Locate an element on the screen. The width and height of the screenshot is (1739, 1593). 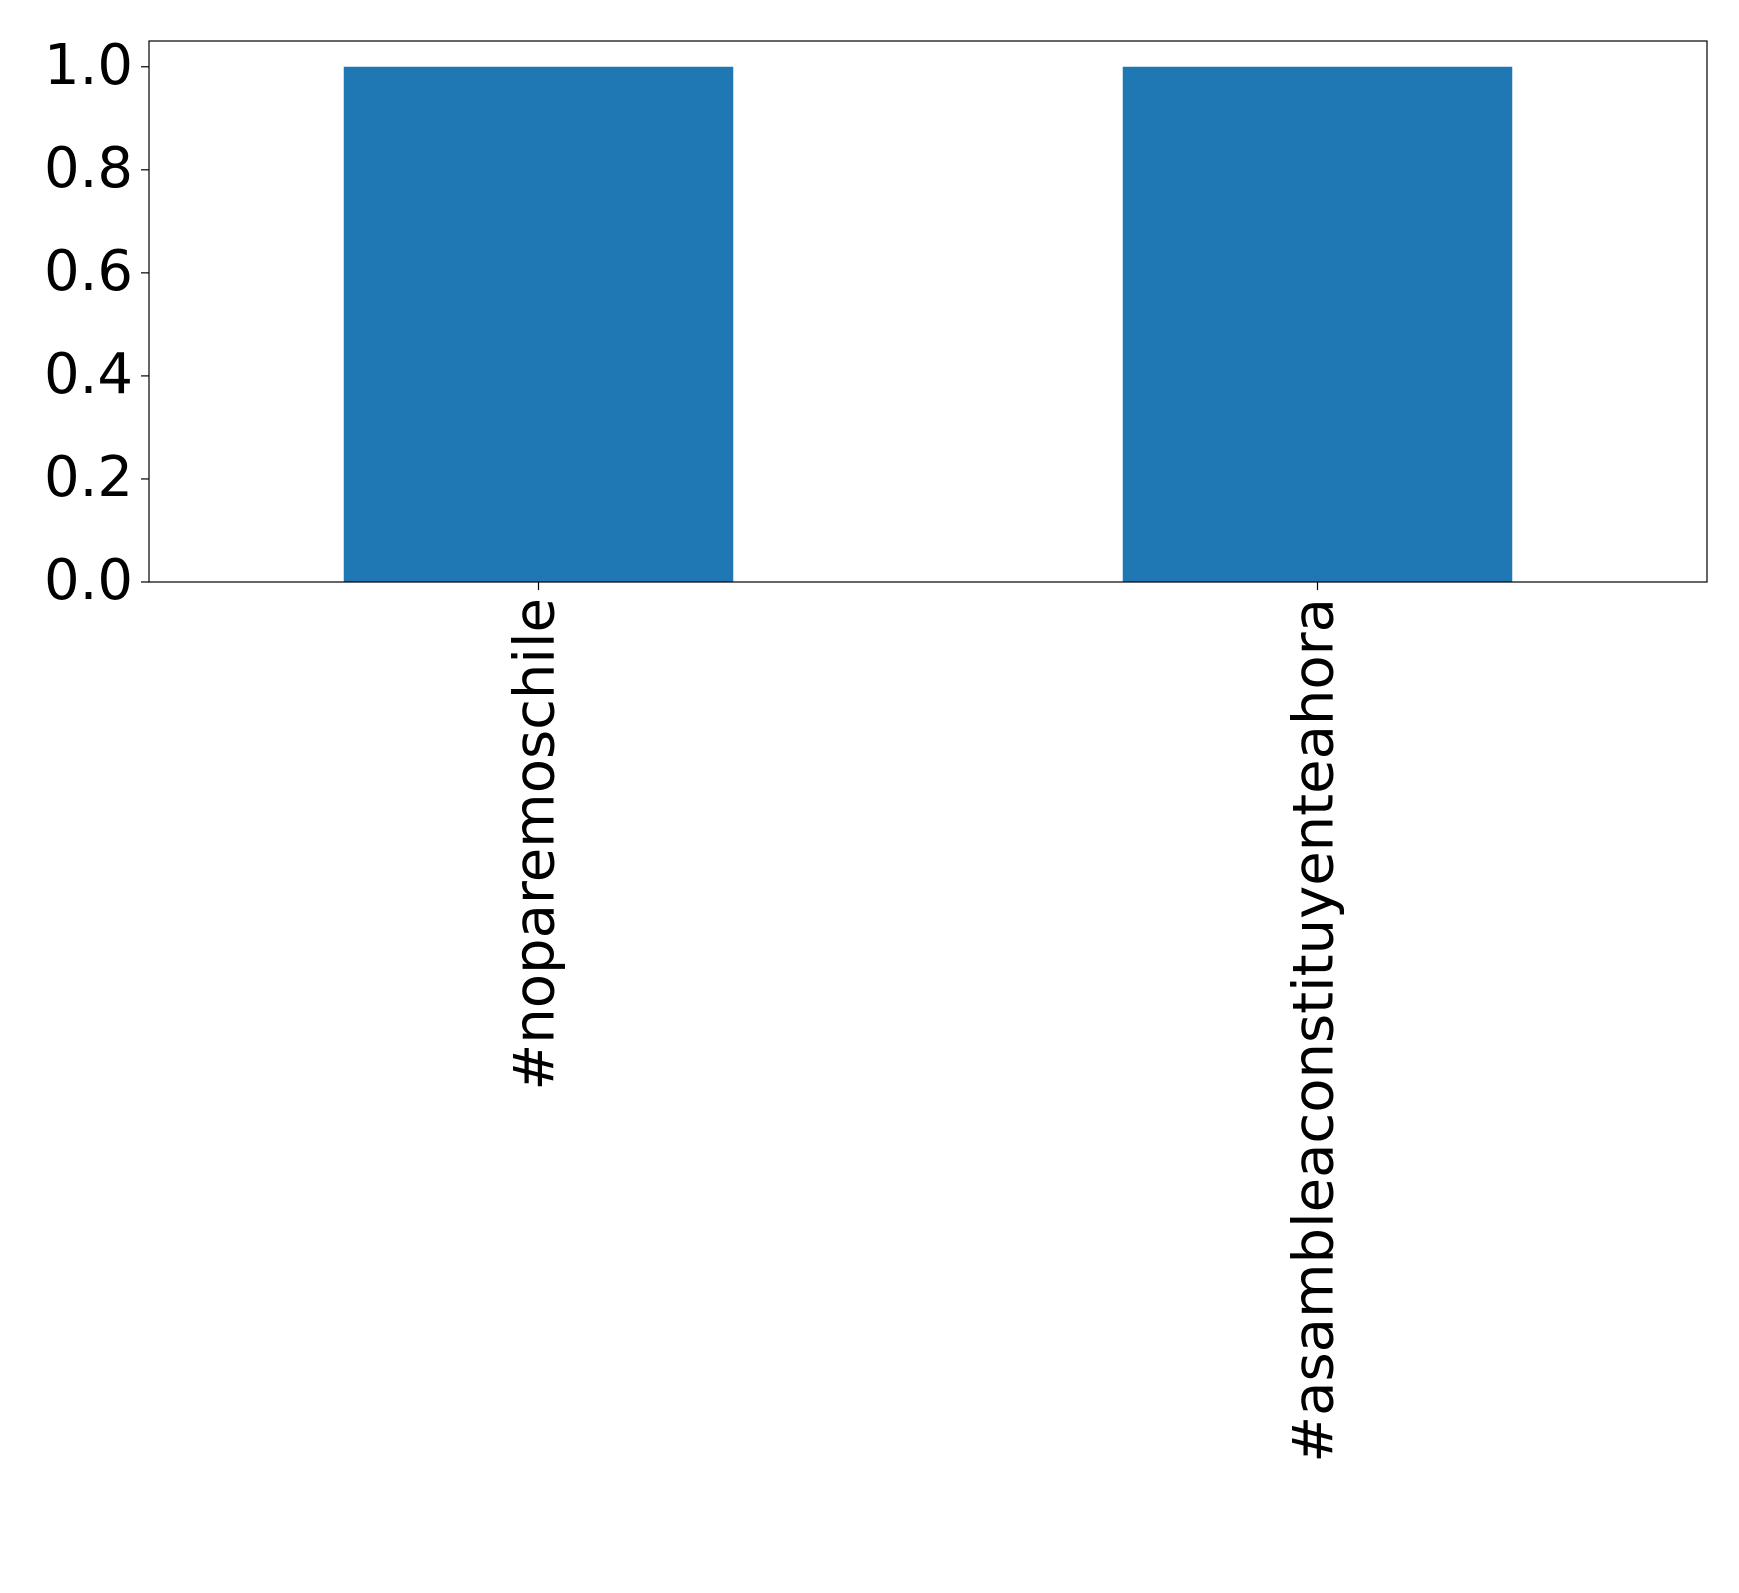
y-tick-label: 0.8 is located at coordinates (88, 168).